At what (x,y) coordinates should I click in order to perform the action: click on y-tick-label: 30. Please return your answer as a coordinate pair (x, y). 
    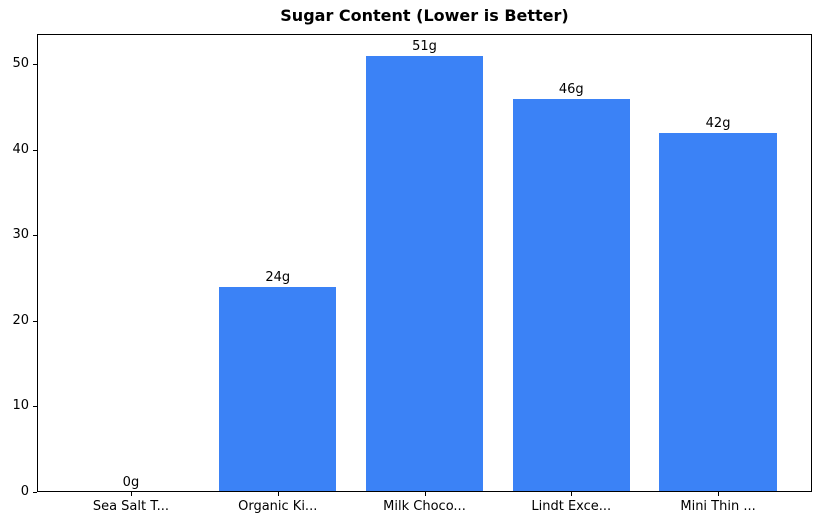
    Looking at the image, I should click on (20, 235).